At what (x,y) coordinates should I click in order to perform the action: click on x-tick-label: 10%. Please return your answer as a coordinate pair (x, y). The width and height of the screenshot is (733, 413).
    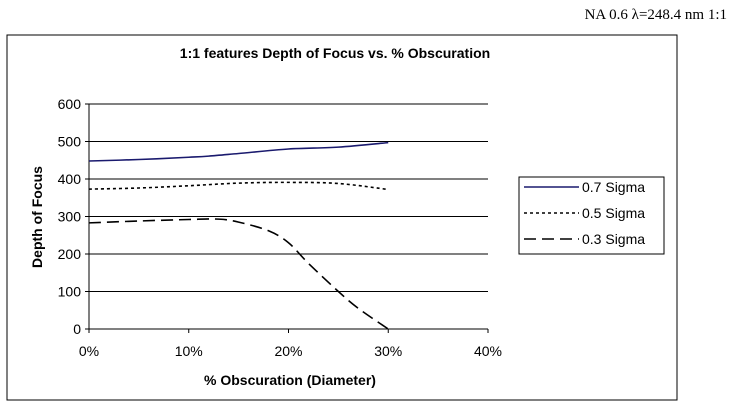
    Looking at the image, I should click on (189, 351).